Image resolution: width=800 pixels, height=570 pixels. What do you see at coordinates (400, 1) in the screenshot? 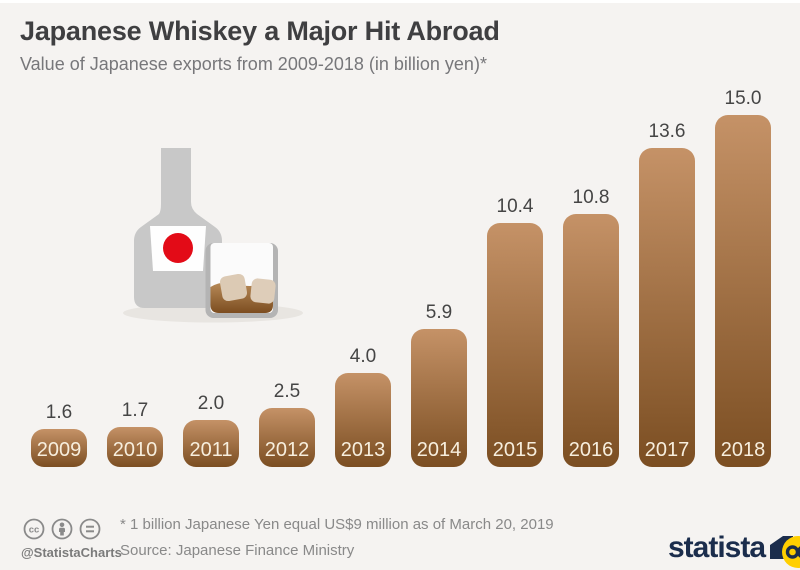
I see `top-border-strip` at bounding box center [400, 1].